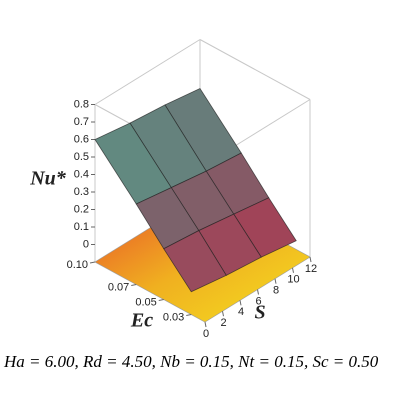 The image size is (400, 400). What do you see at coordinates (276, 291) in the screenshot?
I see `y-tick-label: 8` at bounding box center [276, 291].